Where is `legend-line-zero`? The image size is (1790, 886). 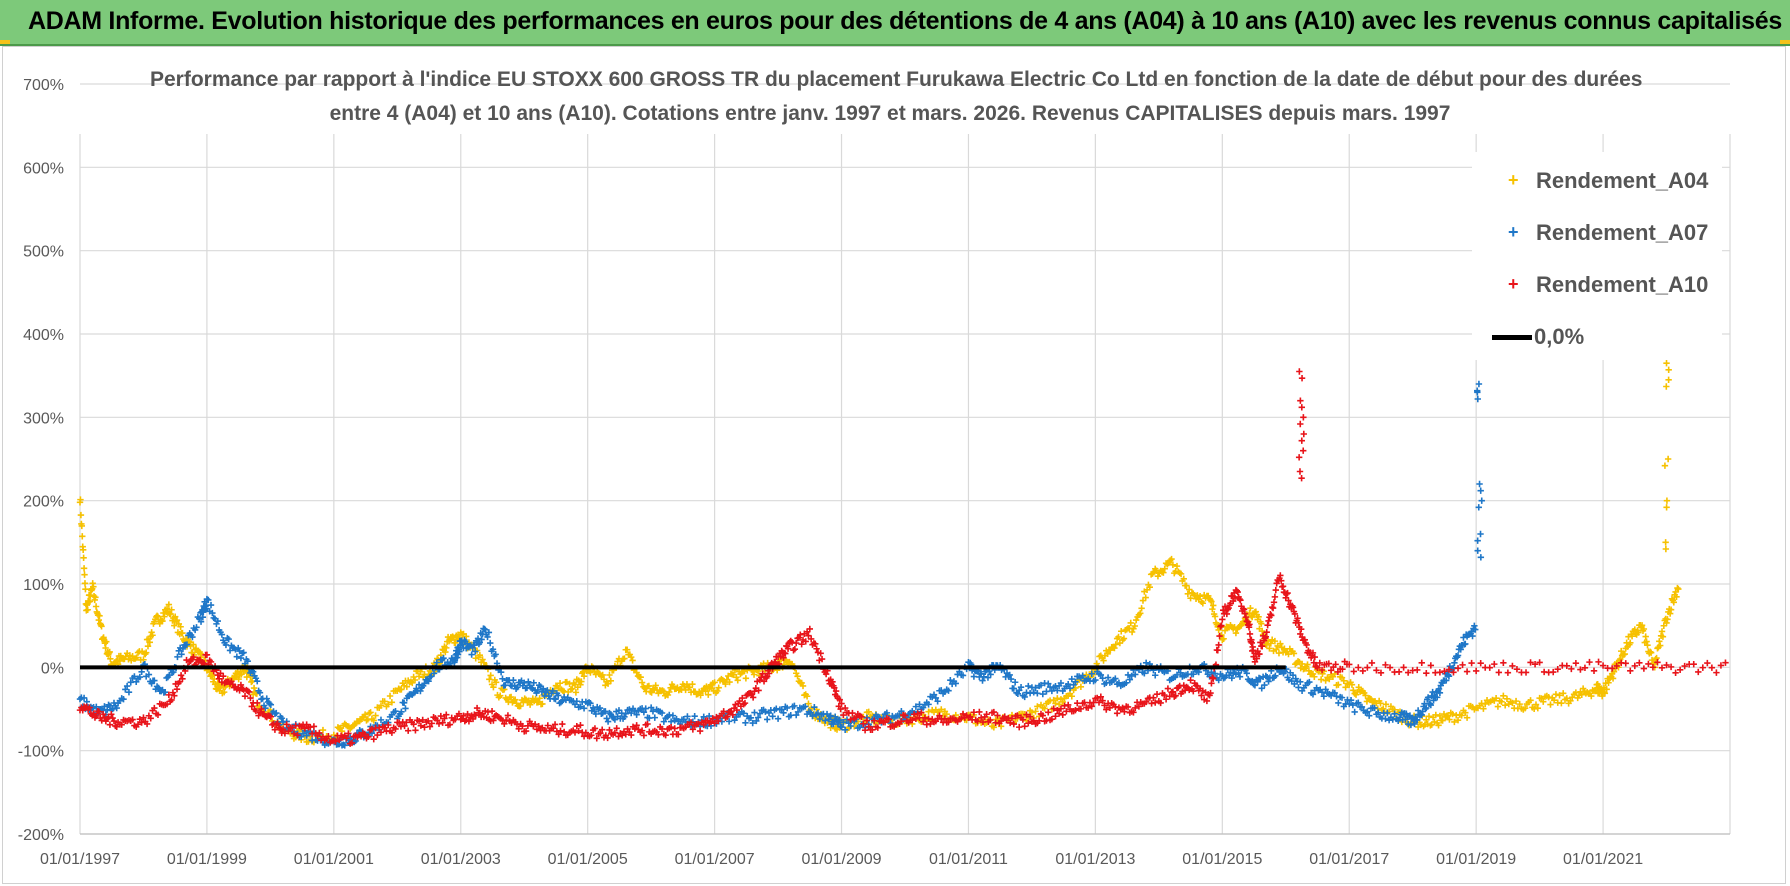 legend-line-zero is located at coordinates (1512, 337).